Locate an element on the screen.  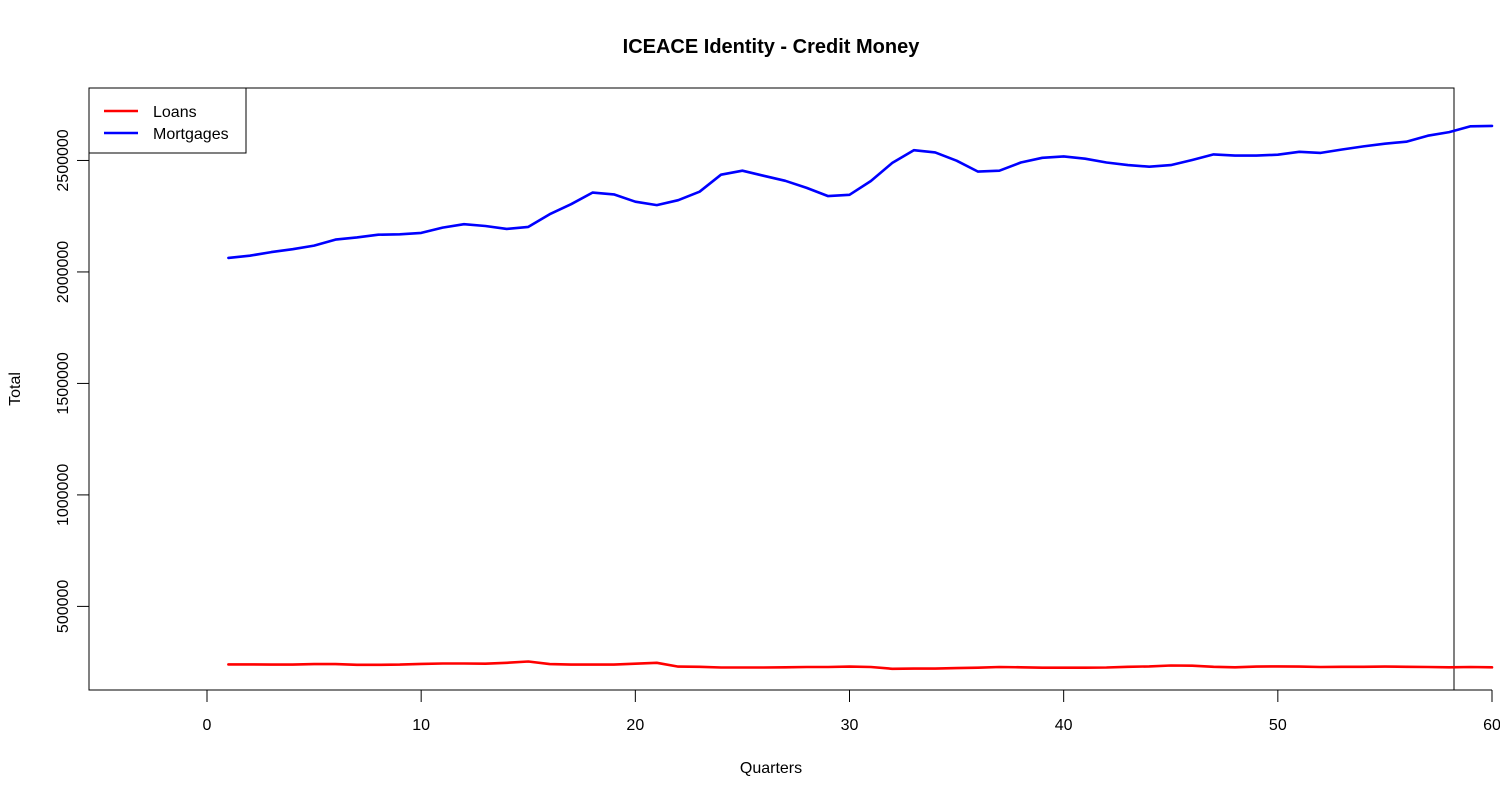
x-tick-label: 10 is located at coordinates (421, 725).